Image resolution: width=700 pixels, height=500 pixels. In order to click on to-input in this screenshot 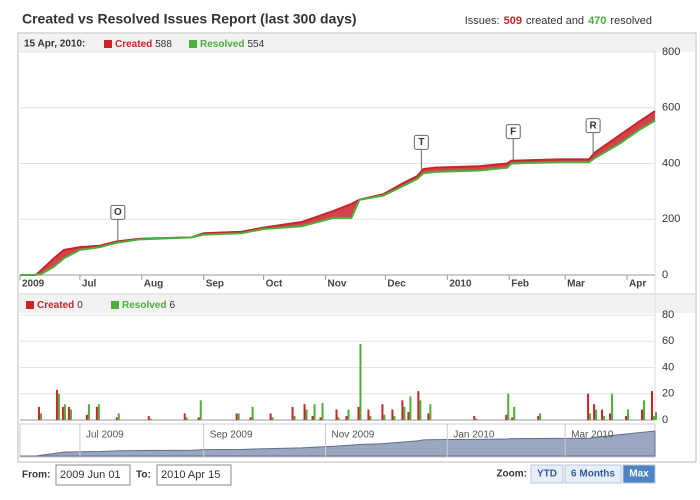, I will do `click(194, 475)`.